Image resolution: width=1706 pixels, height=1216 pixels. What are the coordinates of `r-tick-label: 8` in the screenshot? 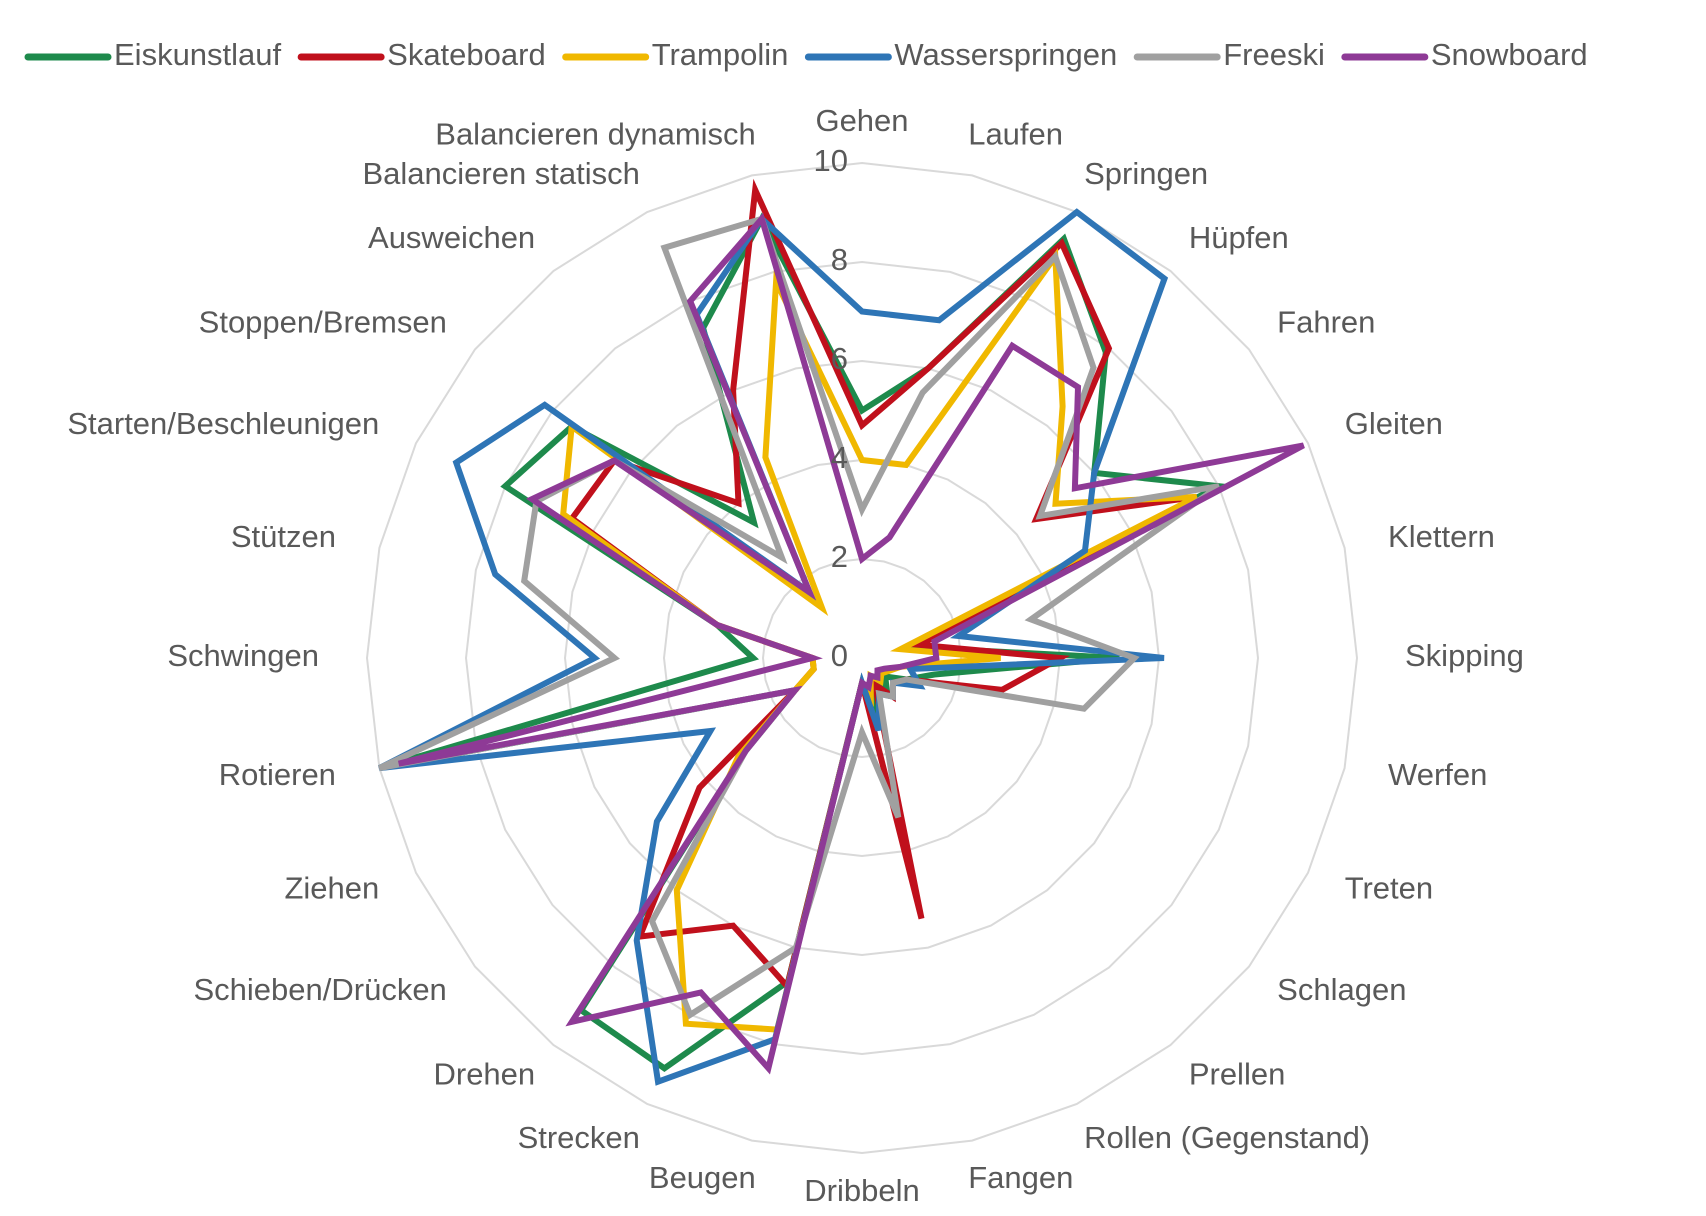 It's located at (839, 259).